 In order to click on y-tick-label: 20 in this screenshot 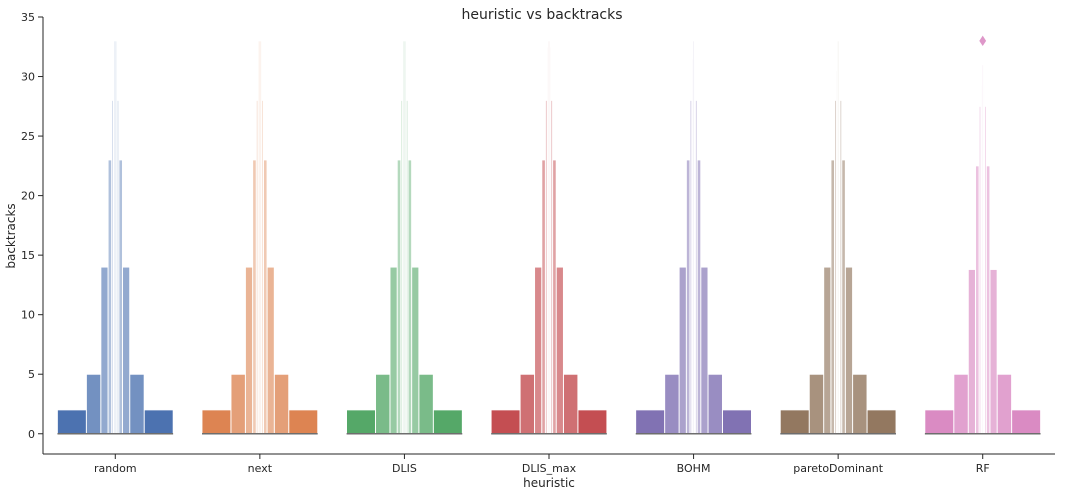, I will do `click(28, 196)`.